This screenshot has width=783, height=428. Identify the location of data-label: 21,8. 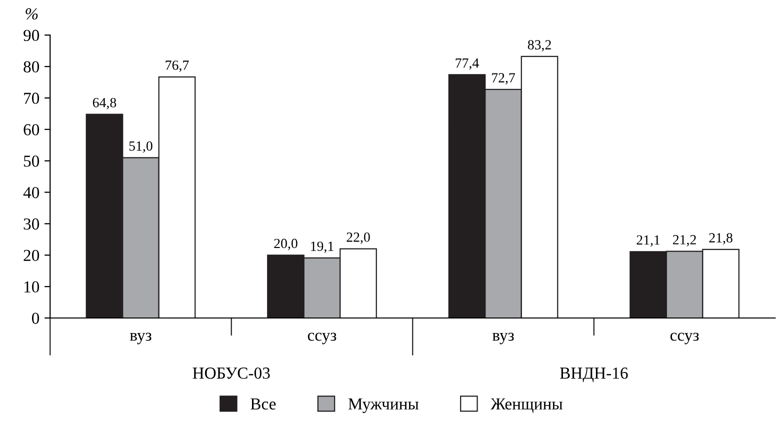
(720, 238).